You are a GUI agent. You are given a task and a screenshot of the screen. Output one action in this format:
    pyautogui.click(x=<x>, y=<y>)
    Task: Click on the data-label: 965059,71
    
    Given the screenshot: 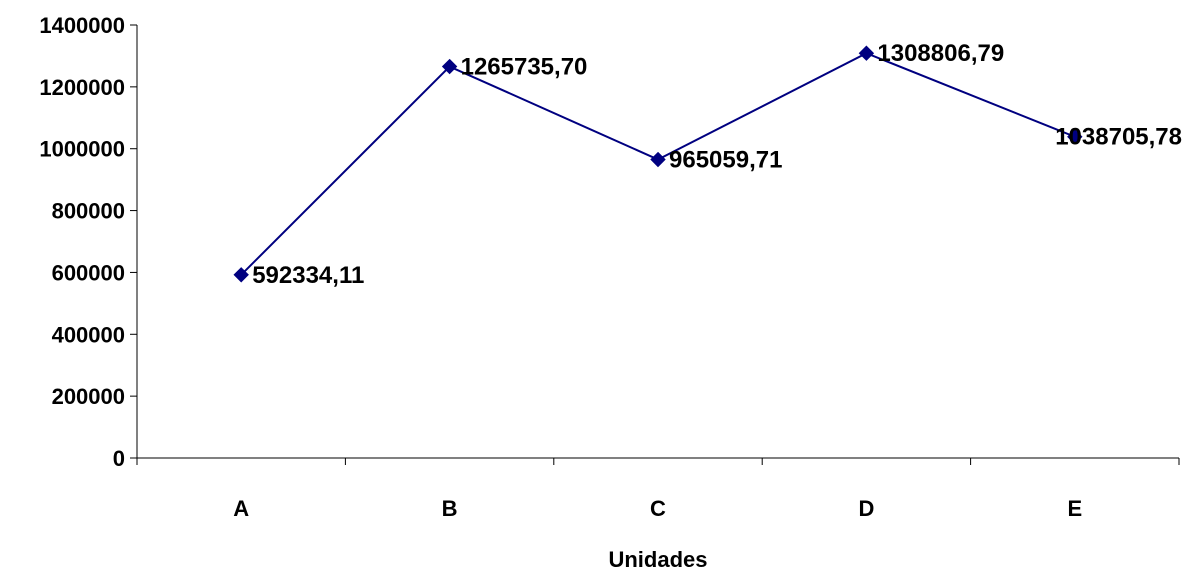 What is the action you would take?
    pyautogui.click(x=725, y=160)
    